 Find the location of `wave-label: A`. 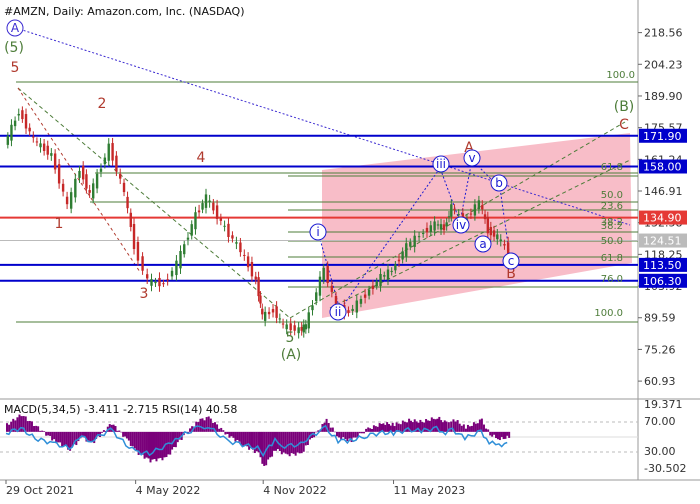

wave-label: A is located at coordinates (15, 28).